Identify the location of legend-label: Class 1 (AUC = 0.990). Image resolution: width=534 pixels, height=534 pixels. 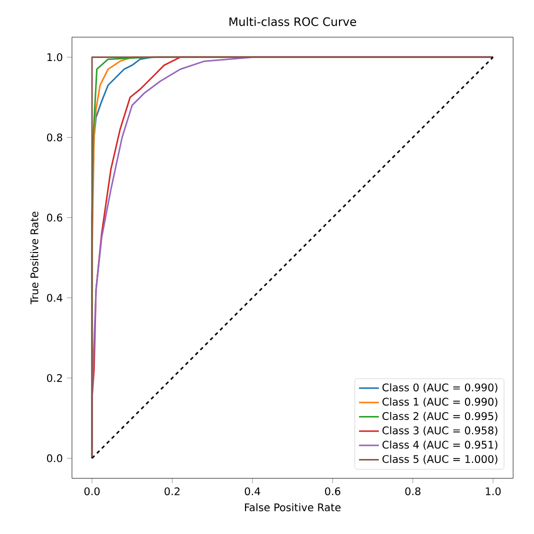
(440, 402).